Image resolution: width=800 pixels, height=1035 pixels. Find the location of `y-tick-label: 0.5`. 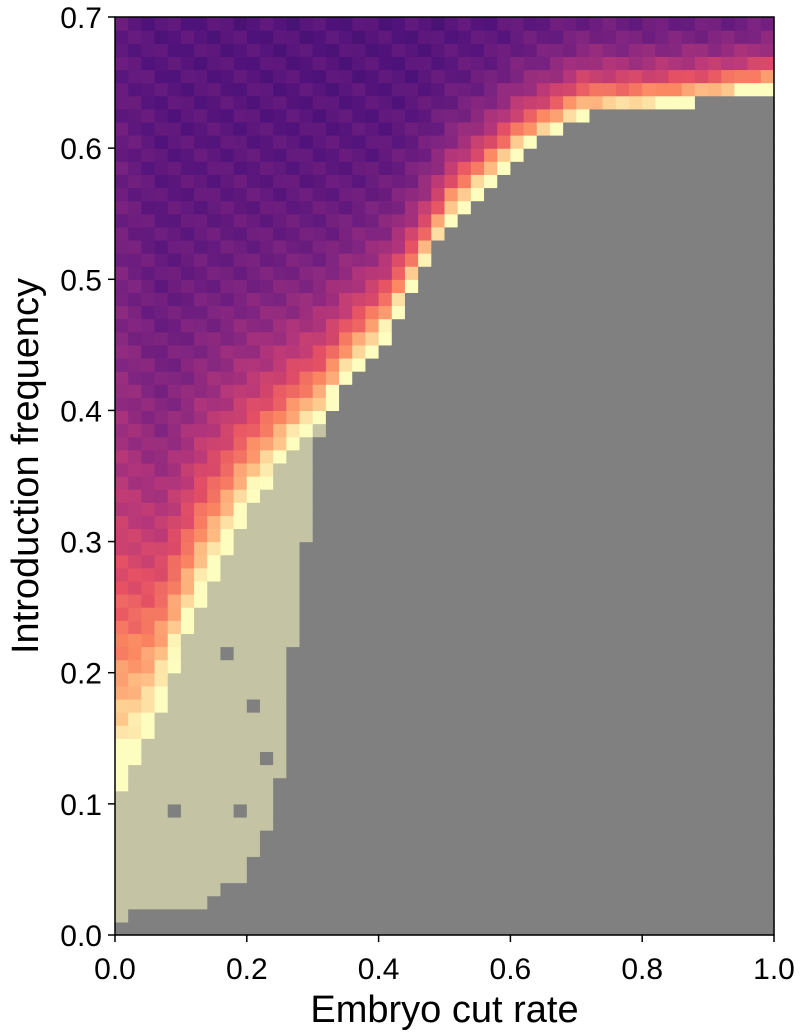

y-tick-label: 0.5 is located at coordinates (81, 280).